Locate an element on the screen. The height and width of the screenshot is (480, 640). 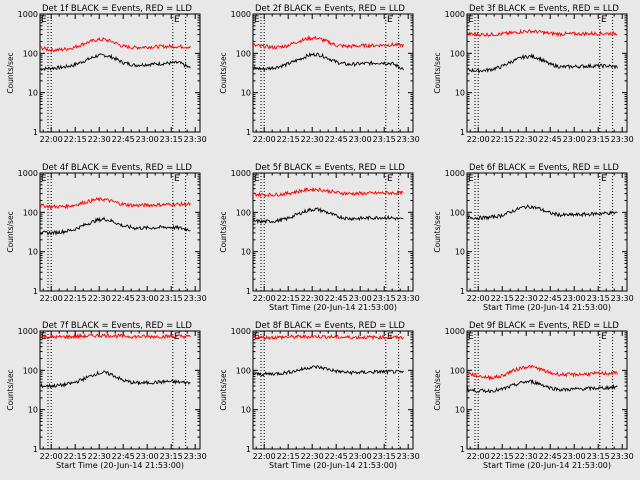
panel-title: Det 3f BLACK = Events, RED = LLD is located at coordinates (544, 9).